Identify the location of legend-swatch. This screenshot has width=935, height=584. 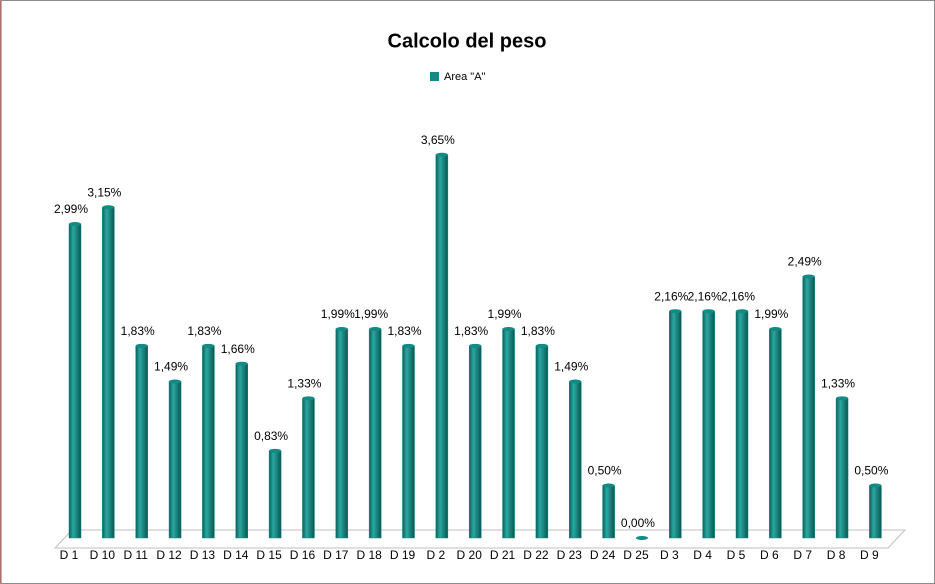
(434, 76).